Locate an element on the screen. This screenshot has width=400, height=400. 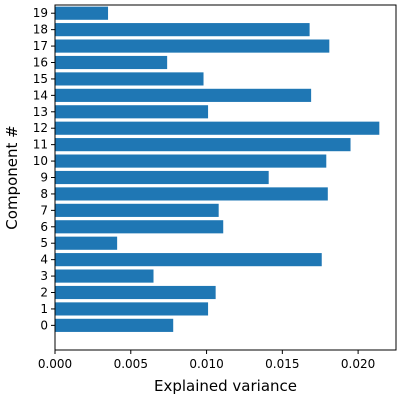
y-tick-label: 13 is located at coordinates (40, 112).